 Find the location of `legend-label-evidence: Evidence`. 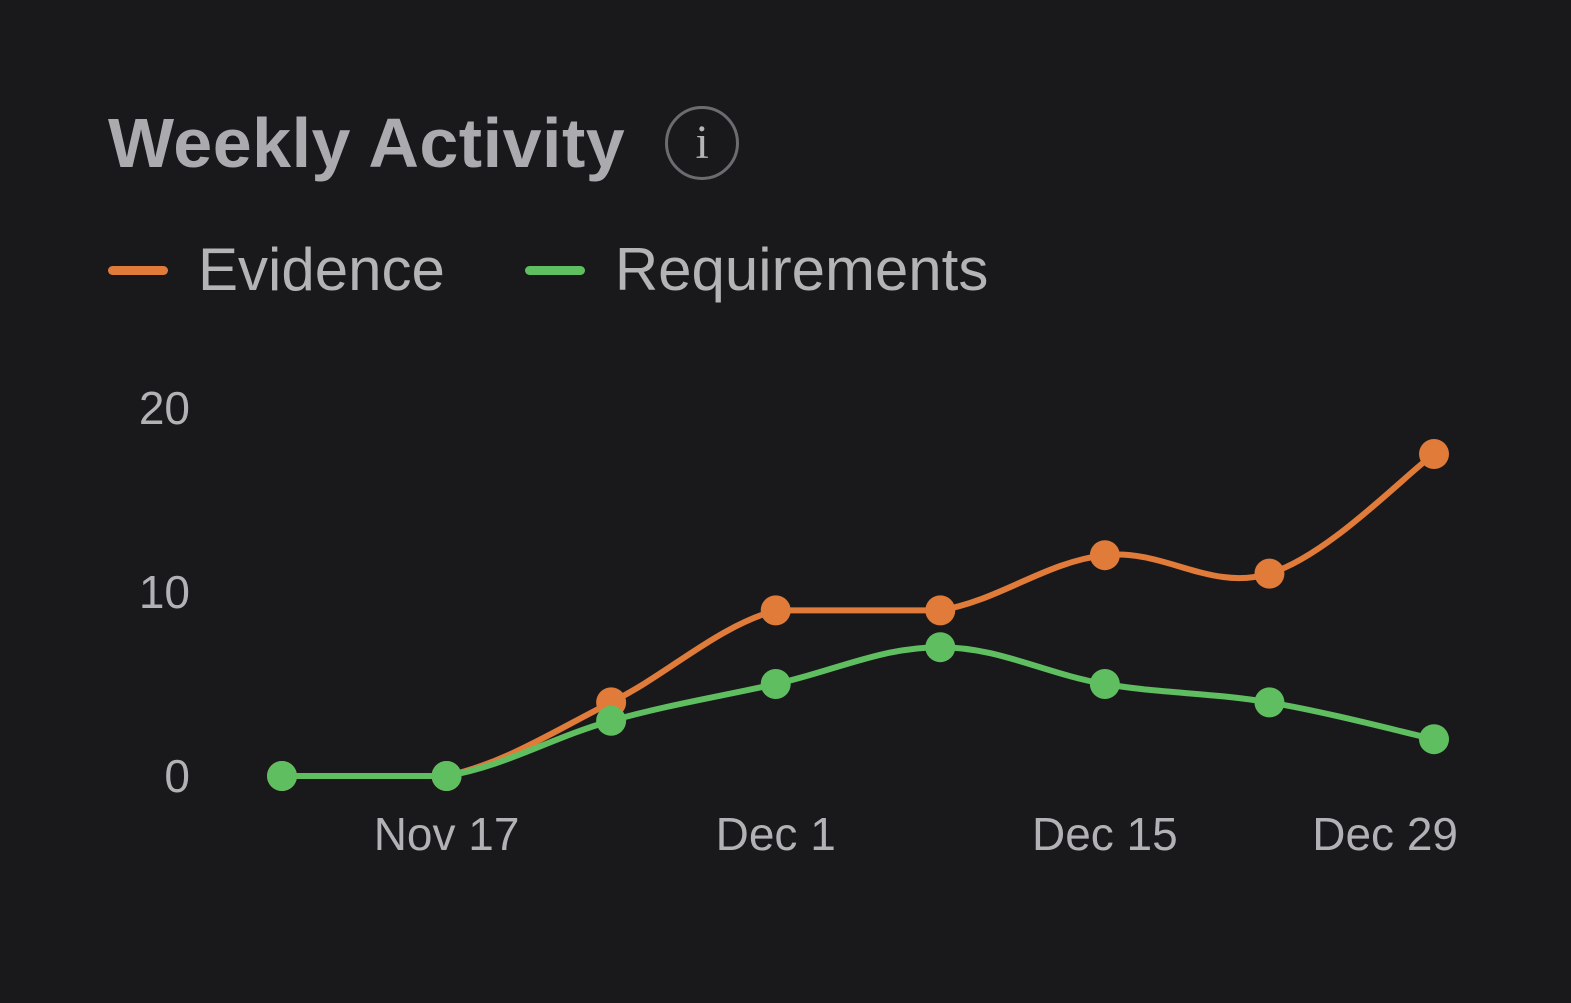

legend-label-evidence: Evidence is located at coordinates (321, 269).